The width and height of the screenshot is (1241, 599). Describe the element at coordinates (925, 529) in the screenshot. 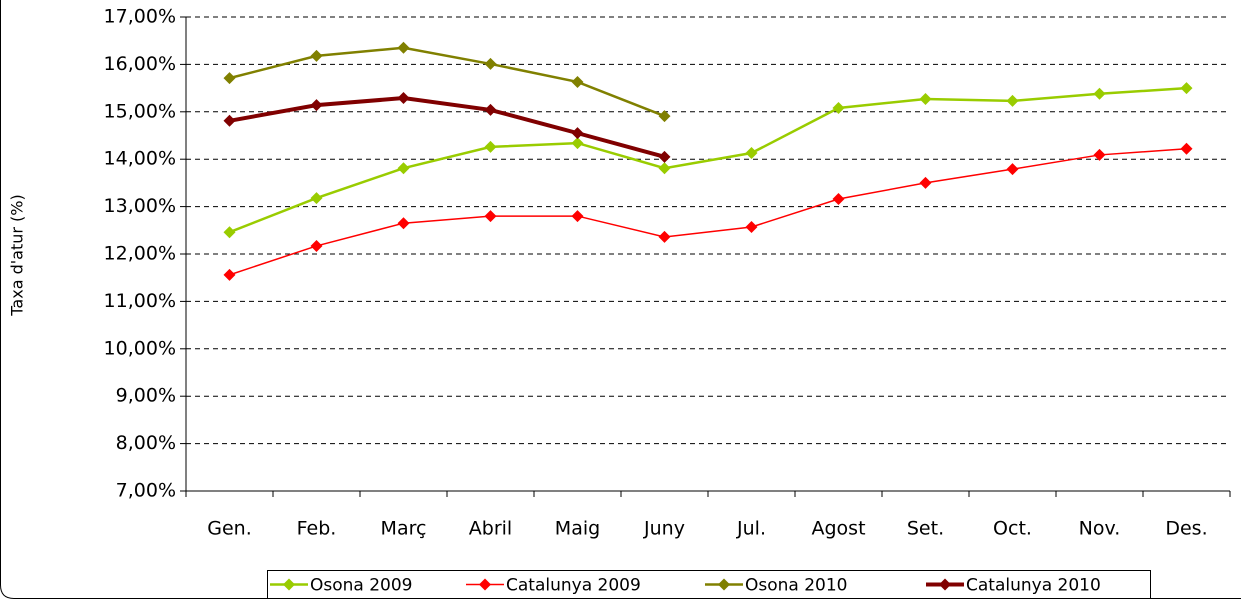

I see `x-tick-label: Set.` at that location.